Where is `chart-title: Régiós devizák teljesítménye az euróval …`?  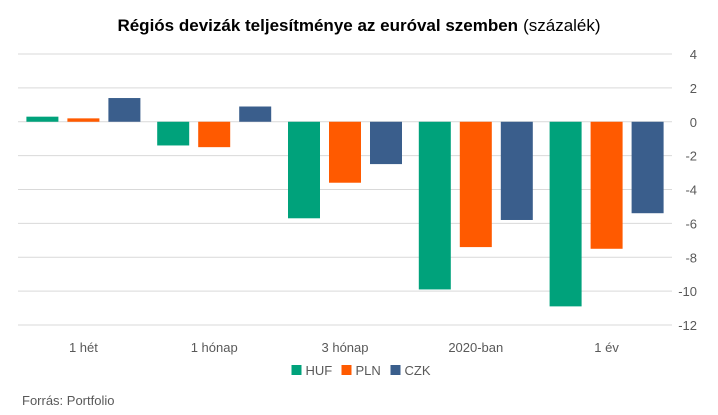 chart-title: Régiós devizák teljesítménye az euróval … is located at coordinates (358, 25).